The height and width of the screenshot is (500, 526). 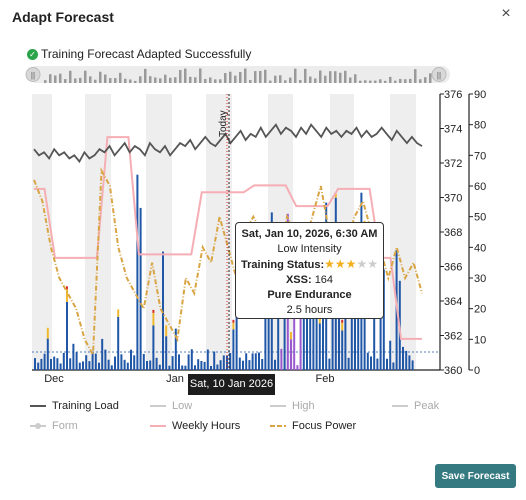 What do you see at coordinates (313, 426) in the screenshot?
I see `legend-focus-power: Focus Power` at bounding box center [313, 426].